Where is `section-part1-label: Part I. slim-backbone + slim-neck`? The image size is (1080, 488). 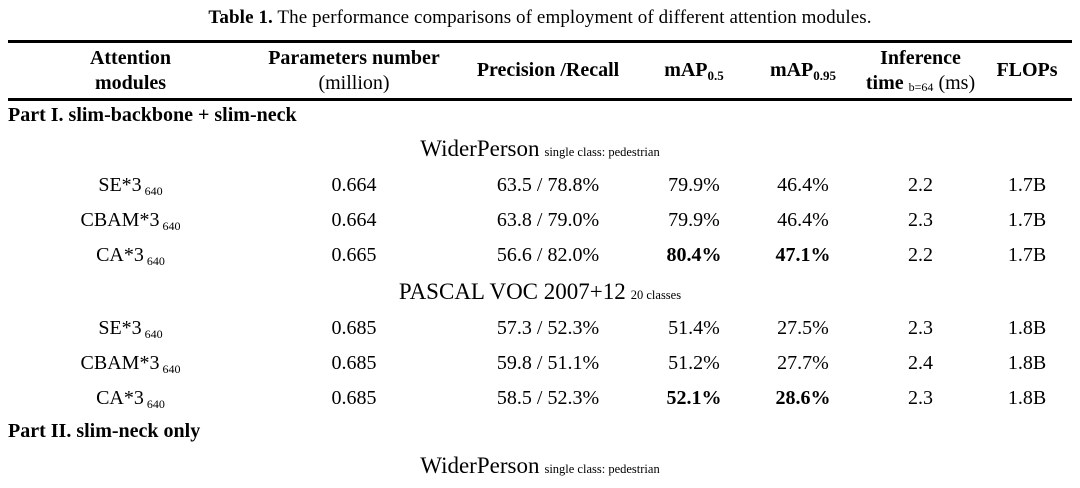 section-part1-label: Part I. slim-backbone + slim-neck is located at coordinates (152, 114).